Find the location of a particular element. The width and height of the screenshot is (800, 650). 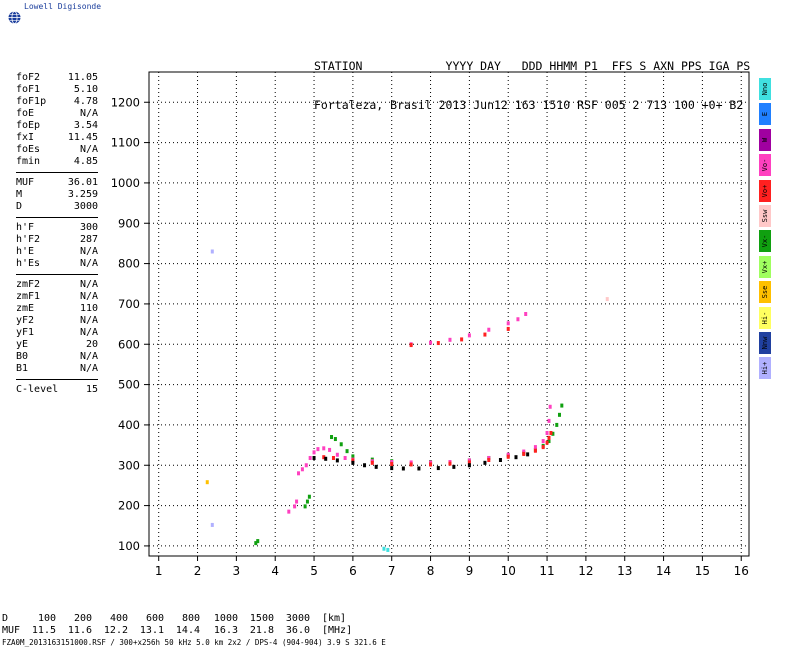

legend-item: W is located at coordinates (765, 139).